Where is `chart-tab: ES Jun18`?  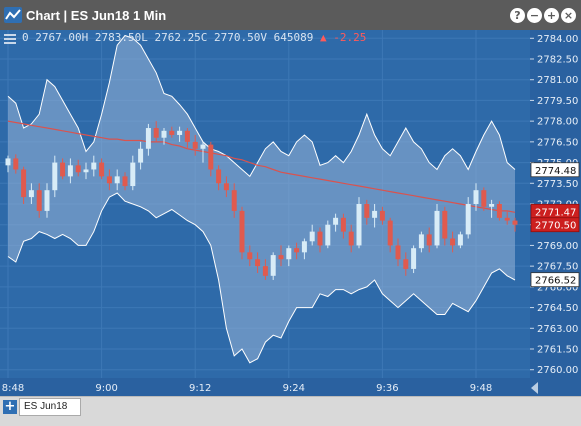 chart-tab: ES Jun18 is located at coordinates (50, 407).